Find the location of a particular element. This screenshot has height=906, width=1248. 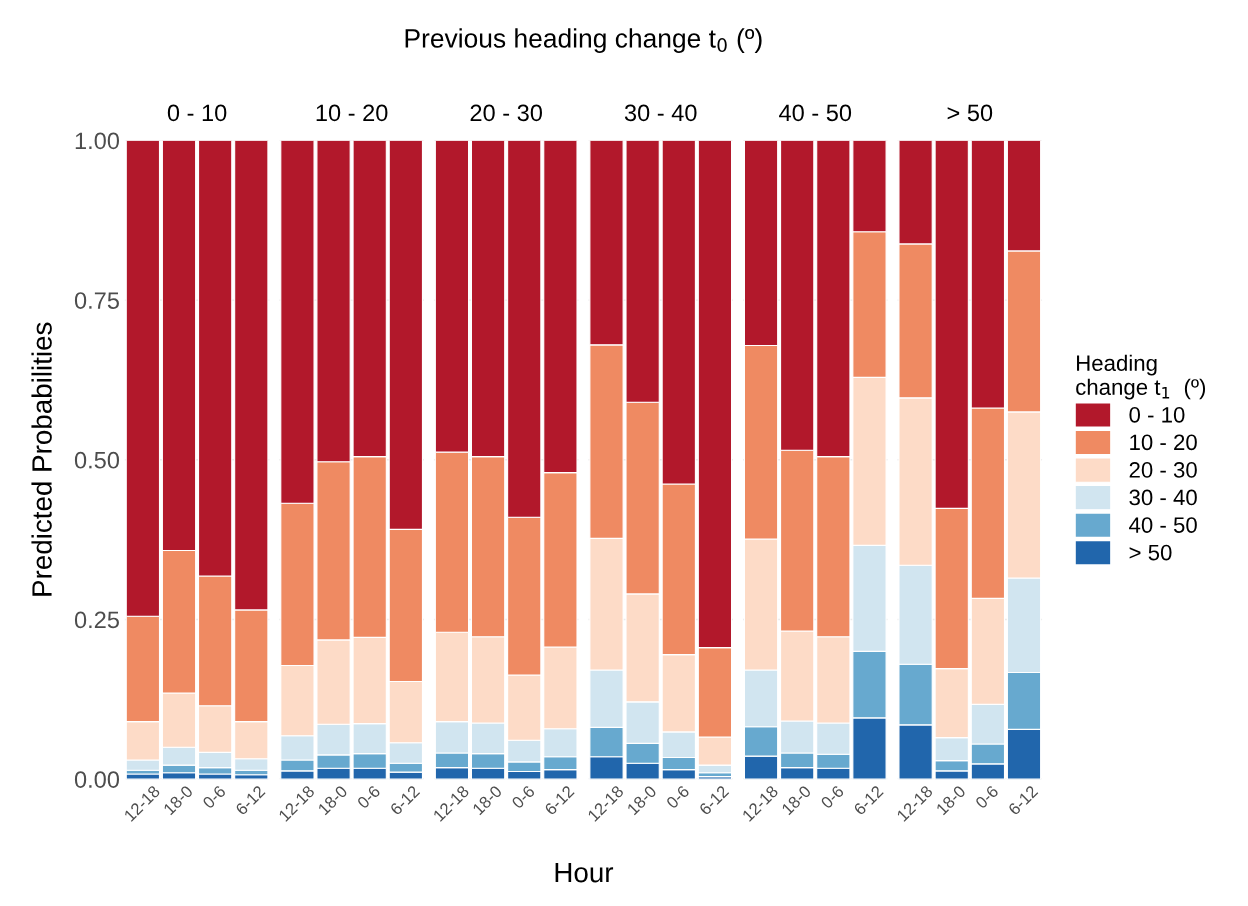

text: Previous heading change t$_{0}$ (º) is located at coordinates (583, 40).